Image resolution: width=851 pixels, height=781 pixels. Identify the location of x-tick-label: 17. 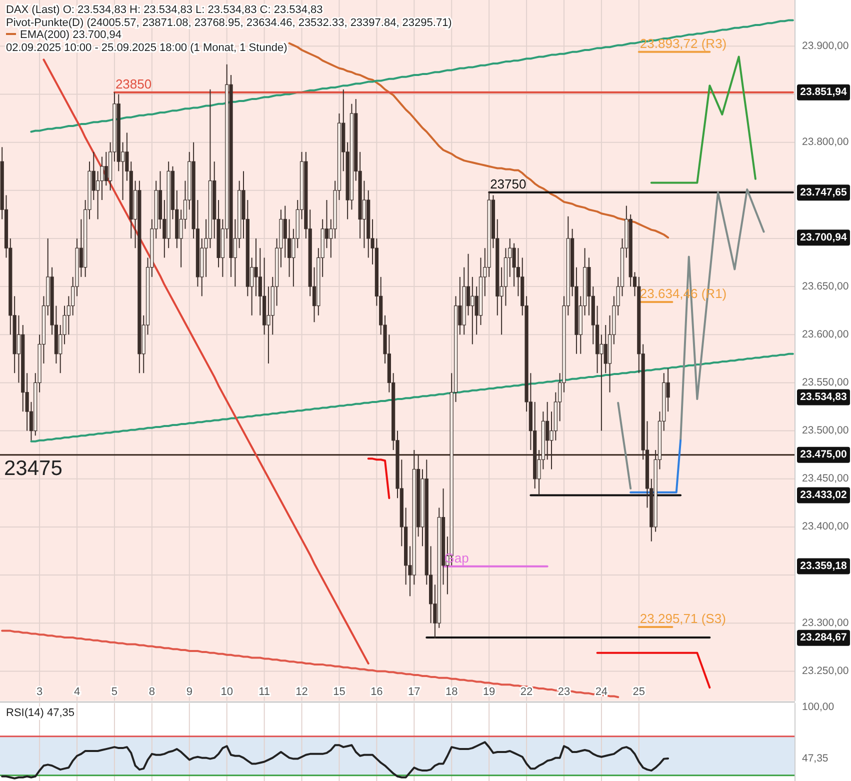
(414, 692).